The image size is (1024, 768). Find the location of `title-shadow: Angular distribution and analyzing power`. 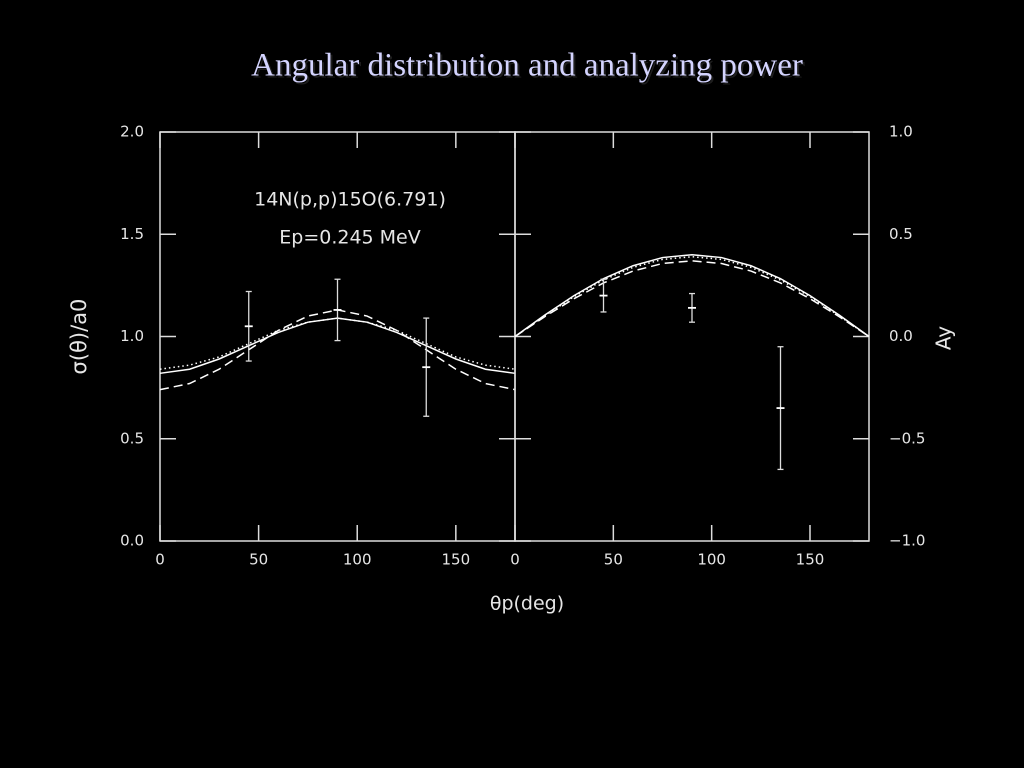

title-shadow: Angular distribution and analyzing power is located at coordinates (529, 68).